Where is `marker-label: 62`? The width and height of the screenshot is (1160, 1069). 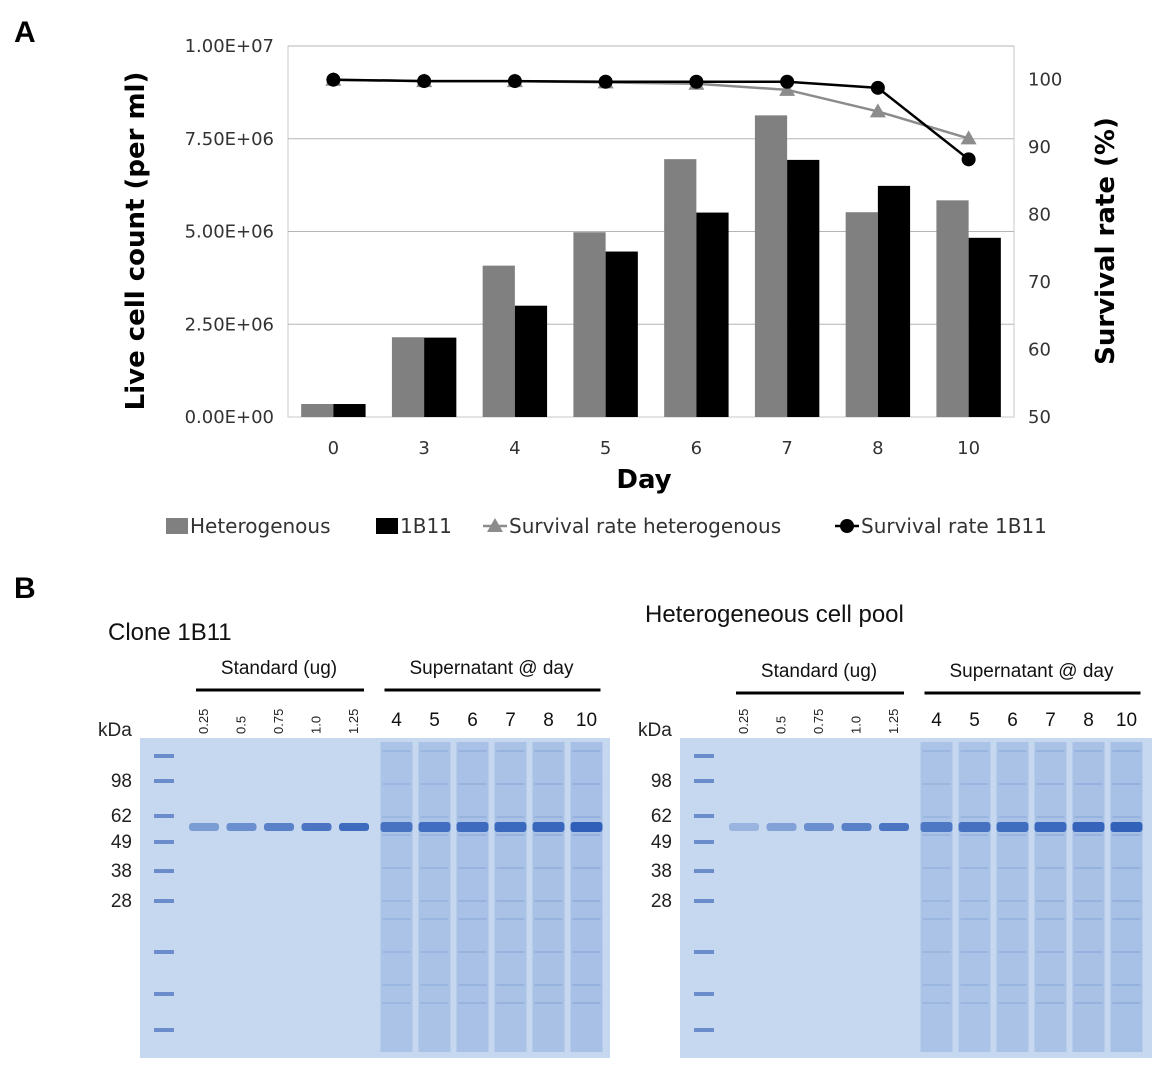
marker-label: 62 is located at coordinates (121, 816).